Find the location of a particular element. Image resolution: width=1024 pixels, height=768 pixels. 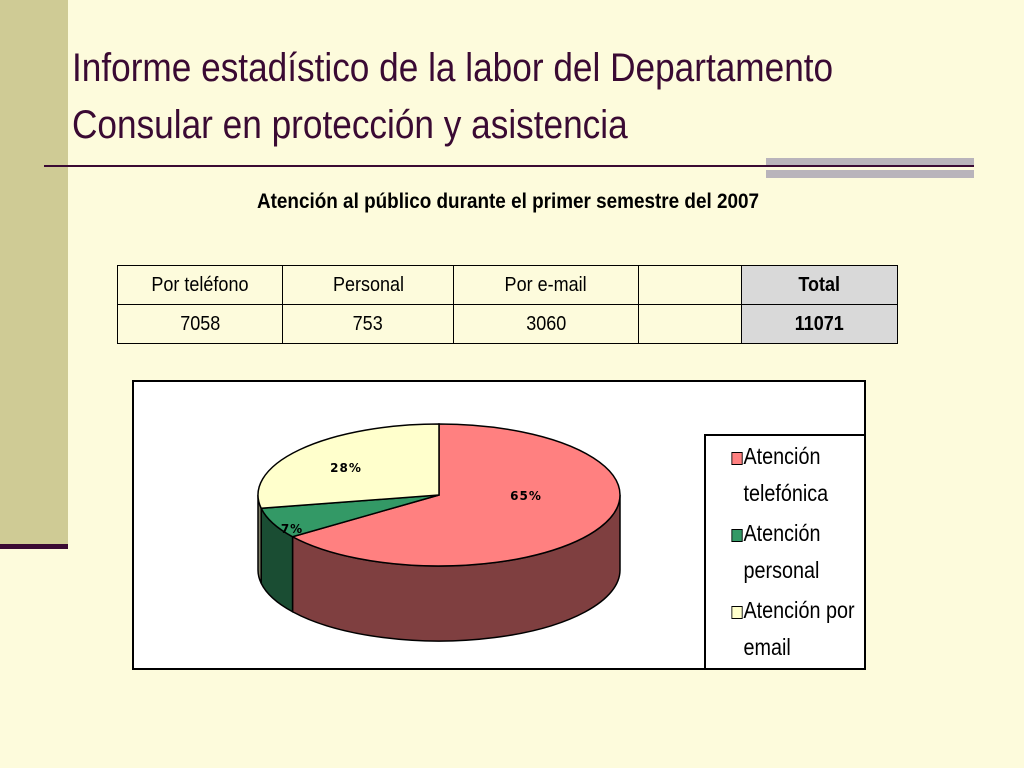

title-divider-accent-bottom is located at coordinates (870, 174).